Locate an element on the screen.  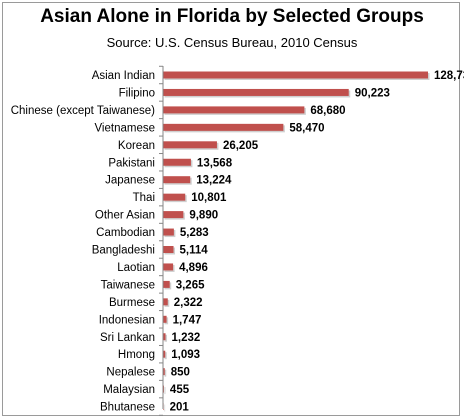
category-label: Pakistani is located at coordinates (131, 163).